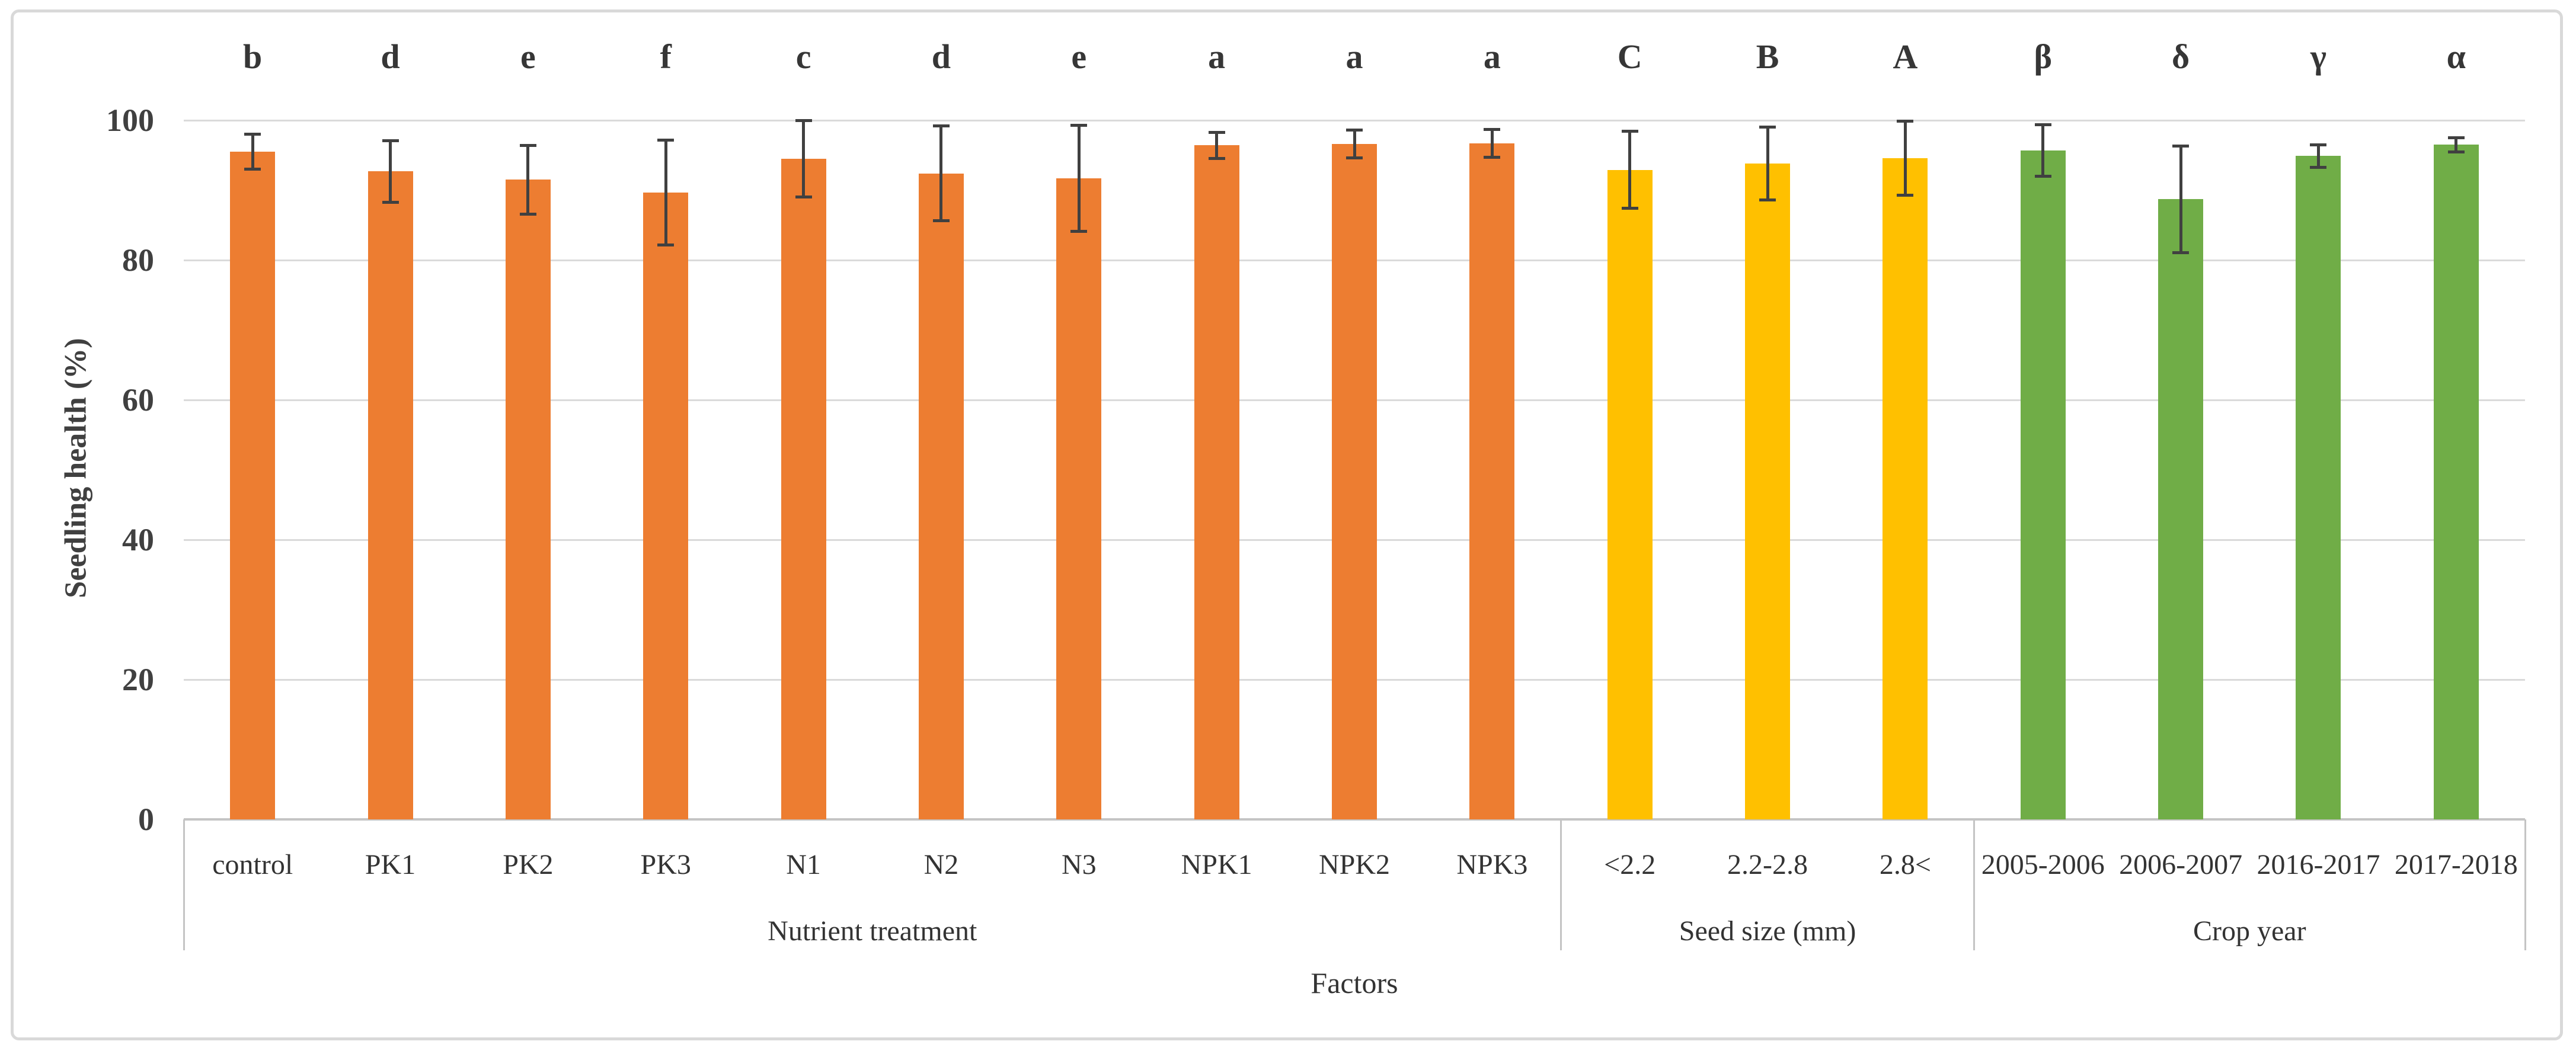  What do you see at coordinates (130, 120) in the screenshot?
I see `y-tick-label: 100` at bounding box center [130, 120].